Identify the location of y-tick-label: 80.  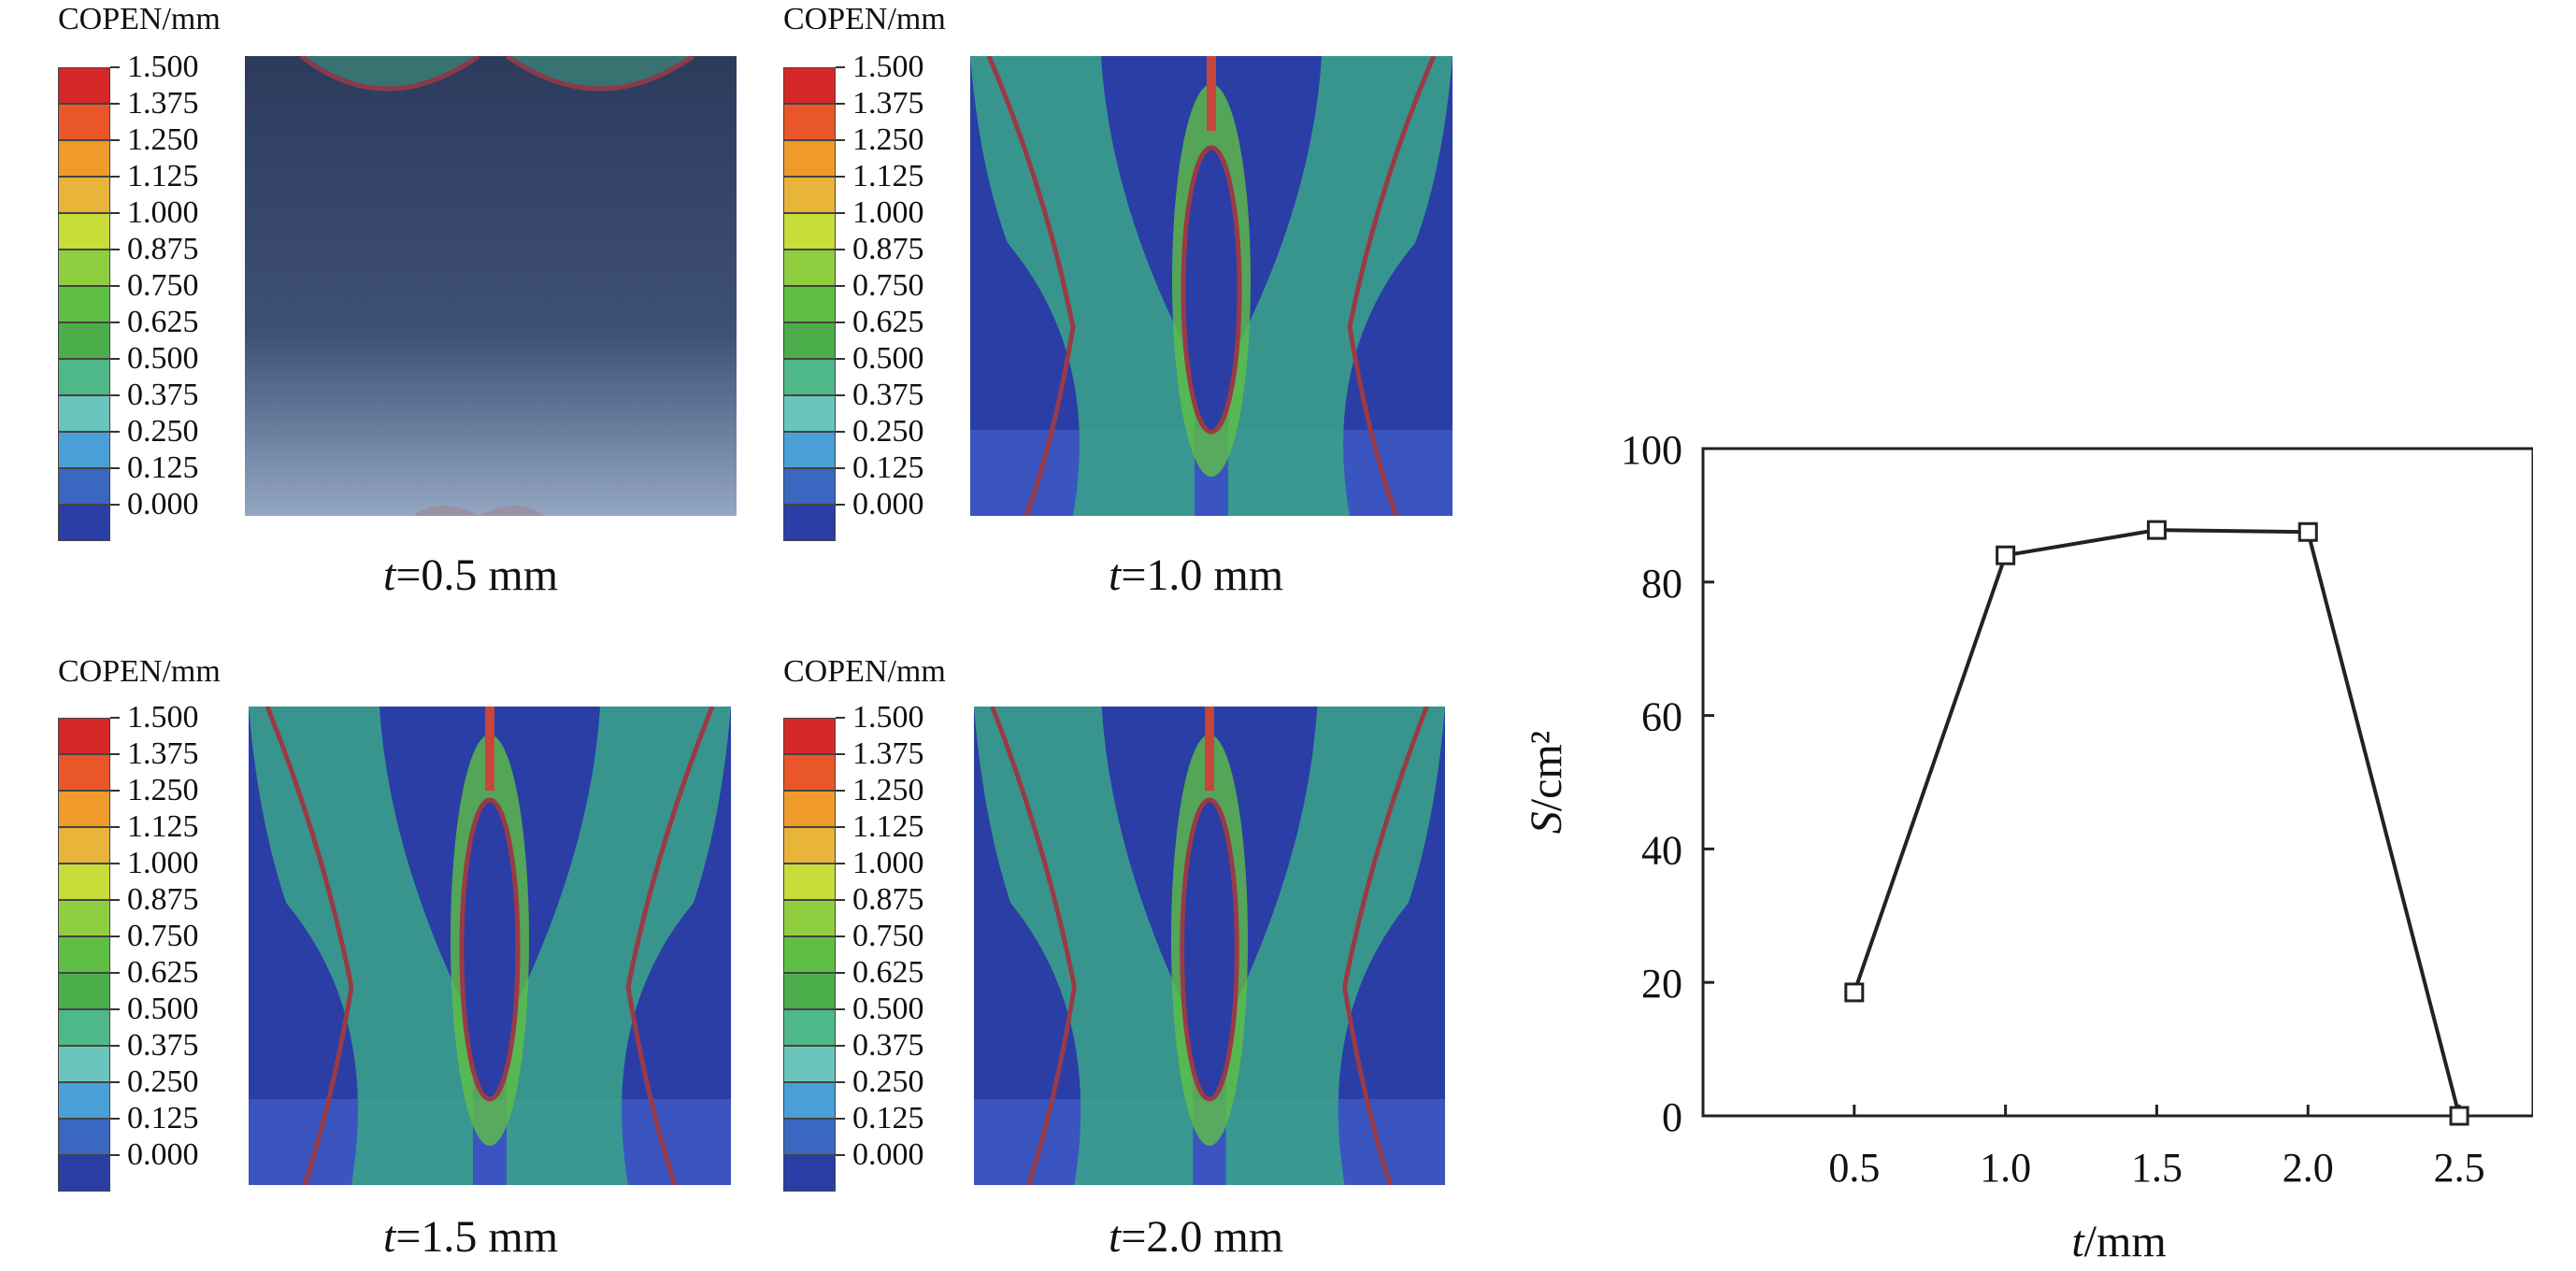
(1661, 584).